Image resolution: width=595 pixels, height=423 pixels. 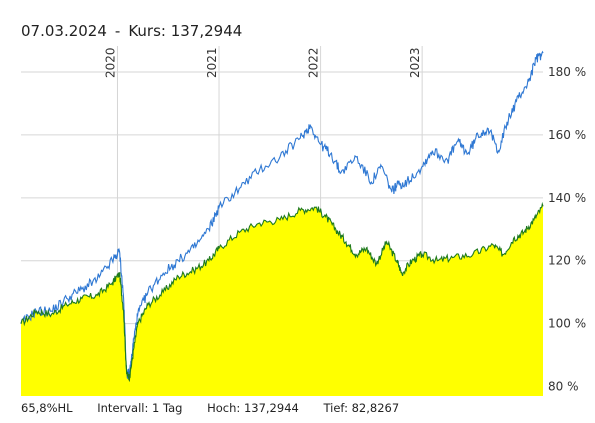 I want to click on quote-date: 07.03.2024, so click(x=64, y=31).